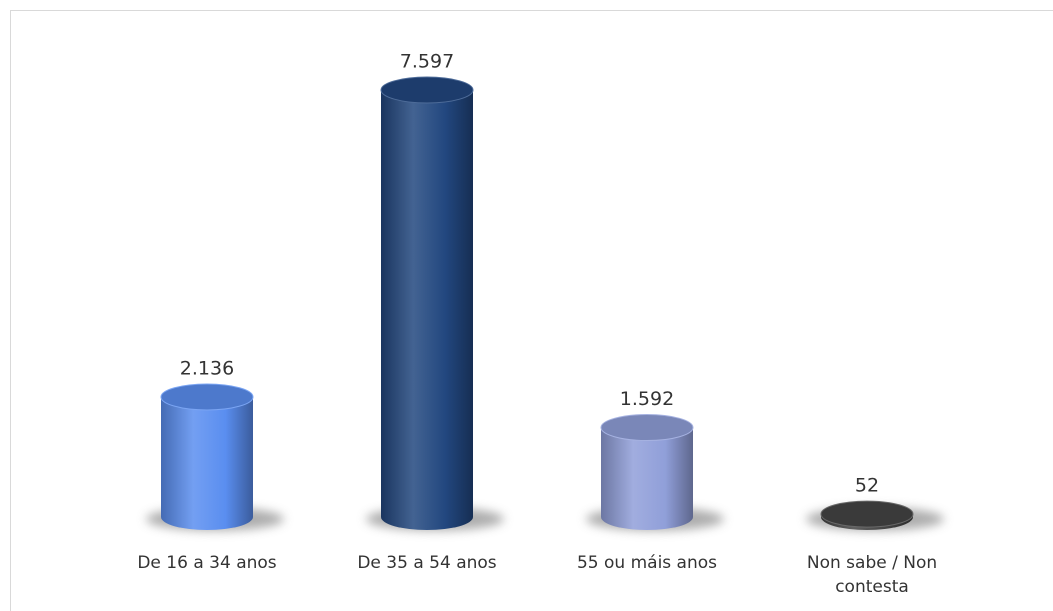  I want to click on data-label: 7.597, so click(427, 62).